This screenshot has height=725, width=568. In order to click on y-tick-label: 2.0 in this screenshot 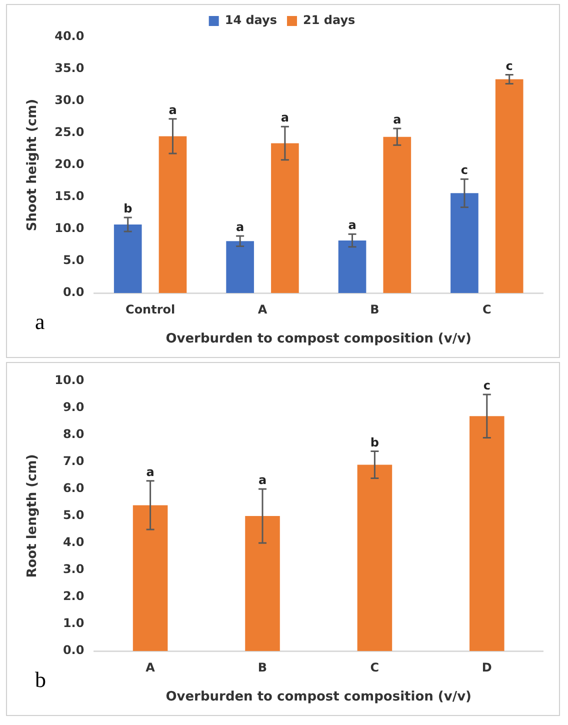, I will do `click(73, 596)`.